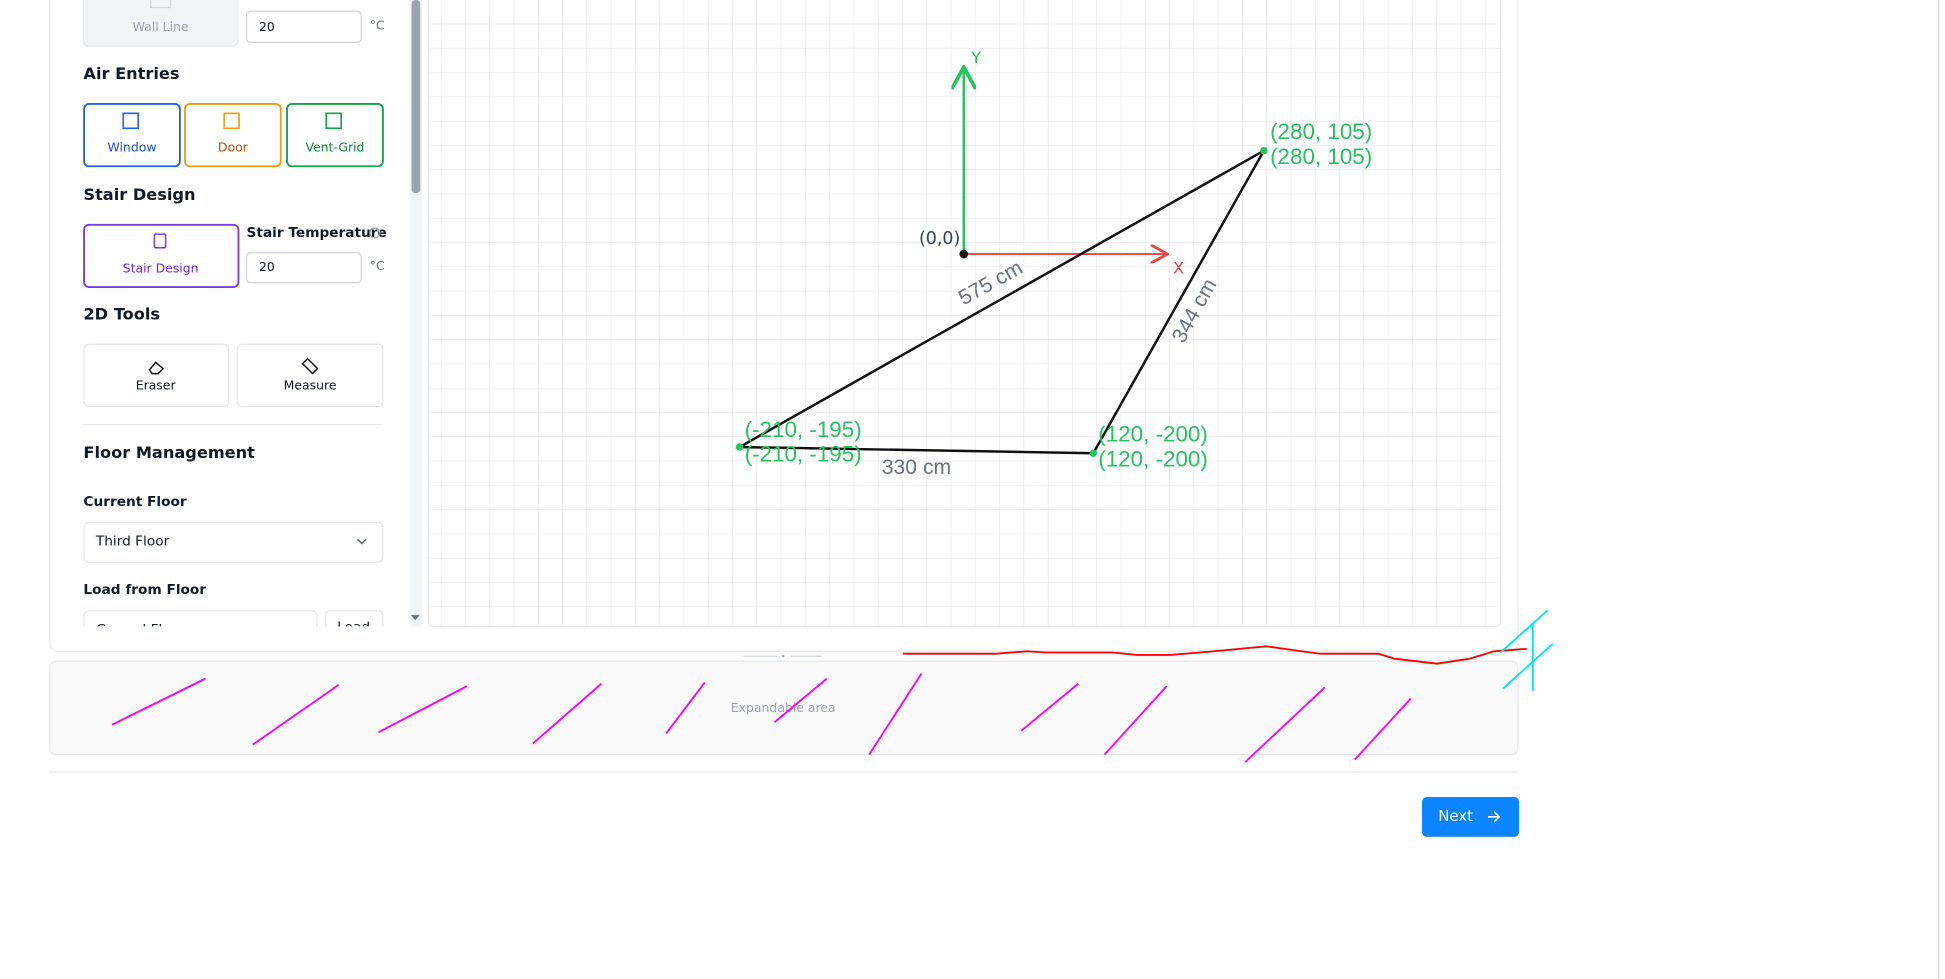 The width and height of the screenshot is (1945, 979). Describe the element at coordinates (415, 618) in the screenshot. I see `scroll-arrow` at that location.